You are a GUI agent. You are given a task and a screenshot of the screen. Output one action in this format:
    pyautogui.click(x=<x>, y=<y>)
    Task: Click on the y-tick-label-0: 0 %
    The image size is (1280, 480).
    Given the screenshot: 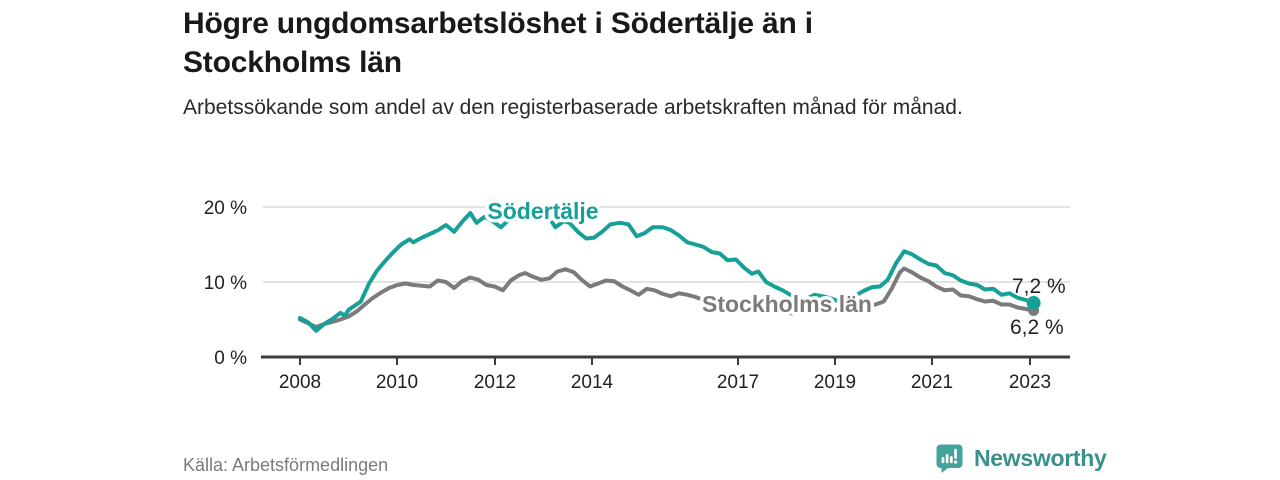 What is the action you would take?
    pyautogui.click(x=230, y=358)
    